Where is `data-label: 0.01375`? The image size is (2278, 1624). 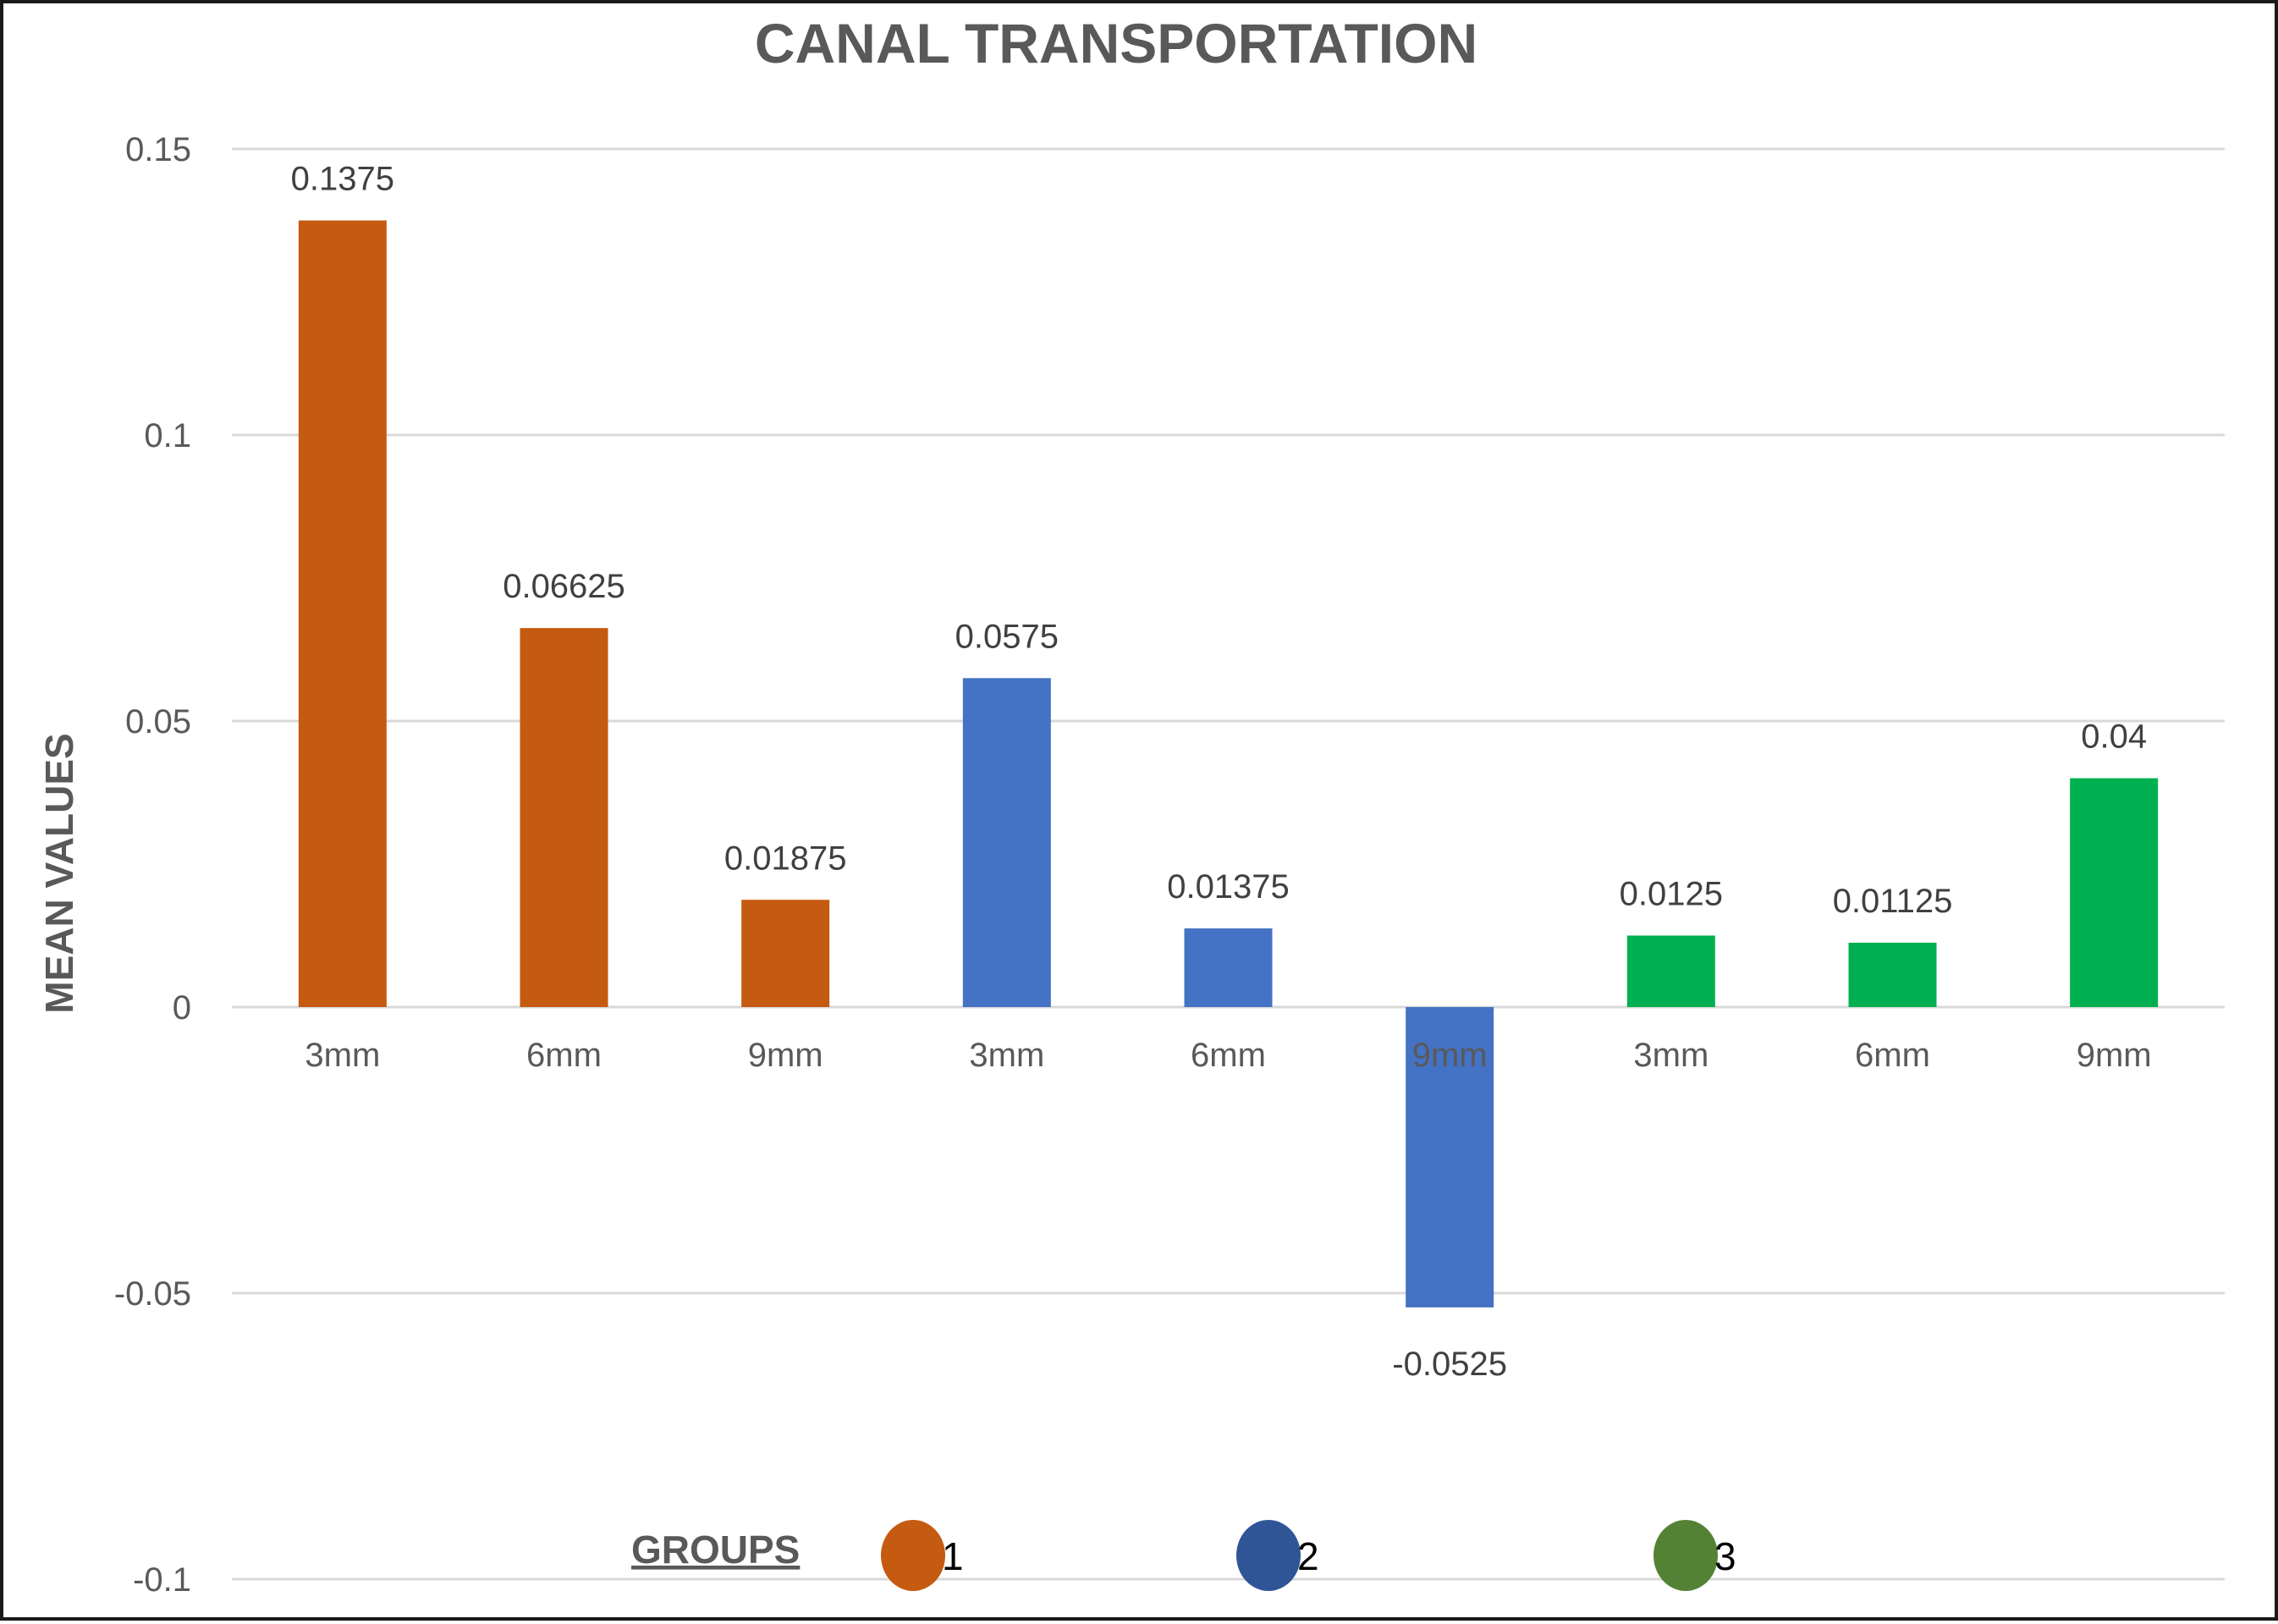
data-label: 0.01375 is located at coordinates (1229, 887).